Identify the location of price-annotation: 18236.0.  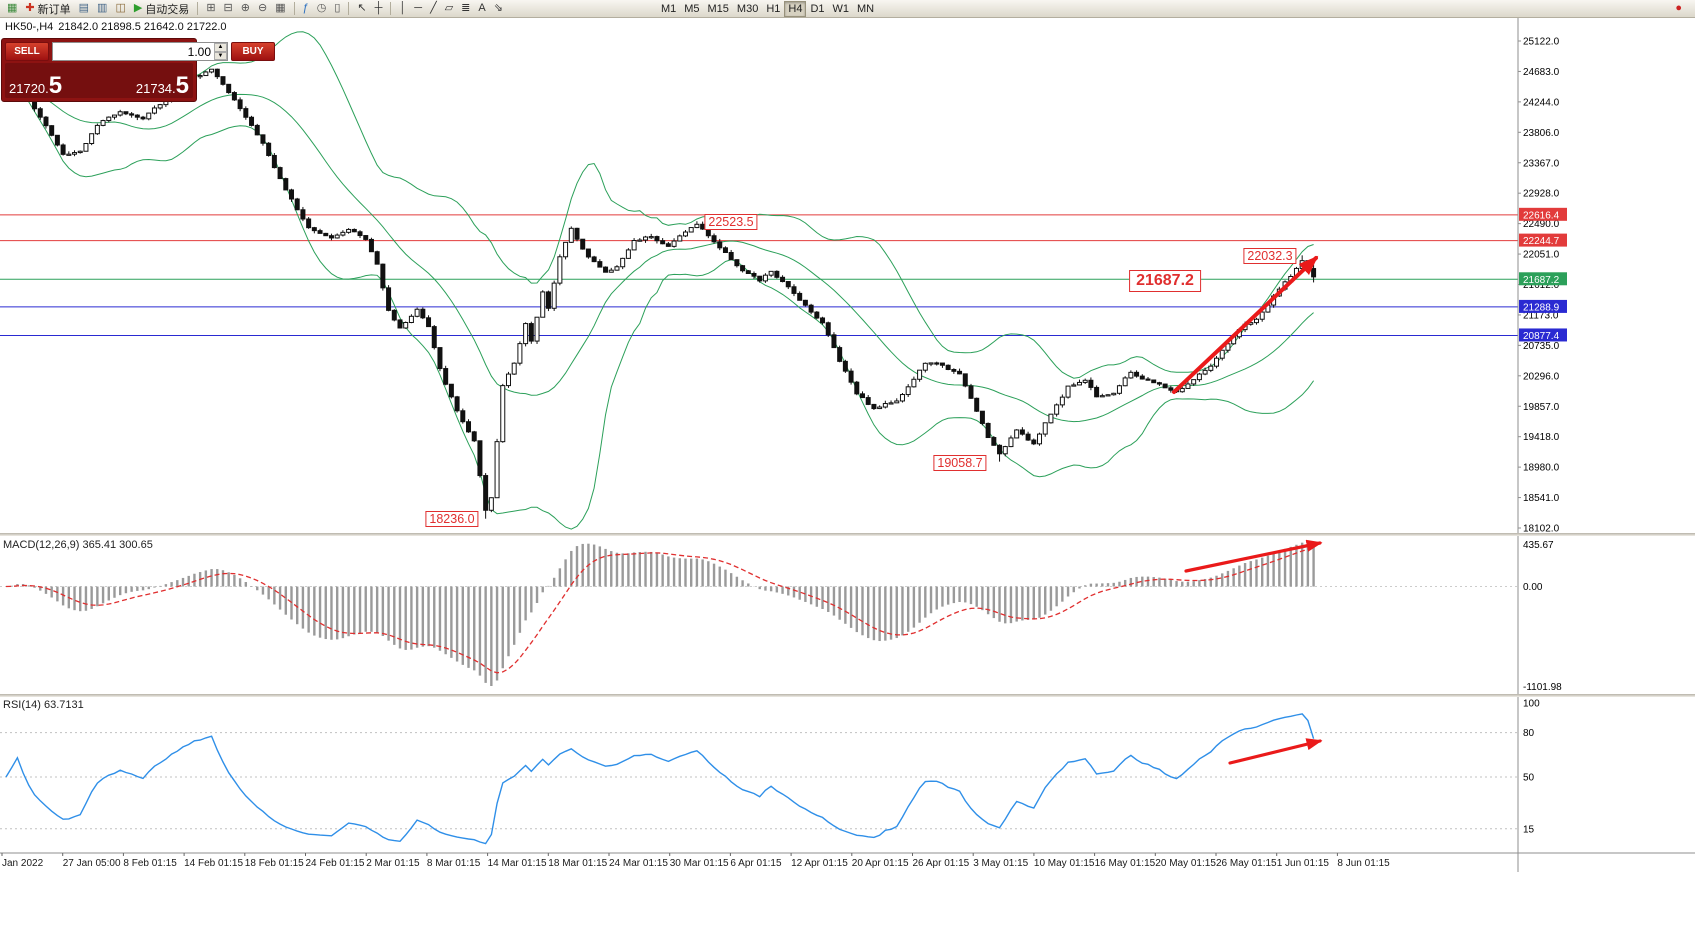
(452, 519).